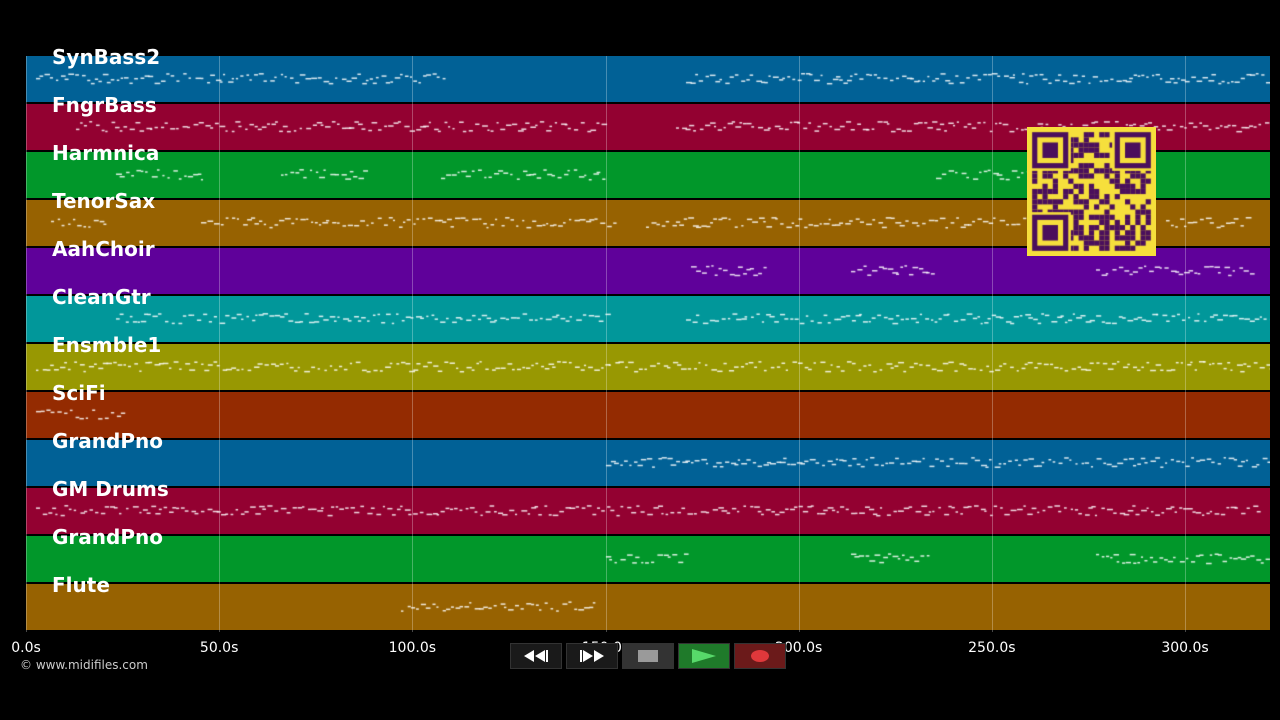 The width and height of the screenshot is (1280, 720). I want to click on record-icon, so click(760, 656).